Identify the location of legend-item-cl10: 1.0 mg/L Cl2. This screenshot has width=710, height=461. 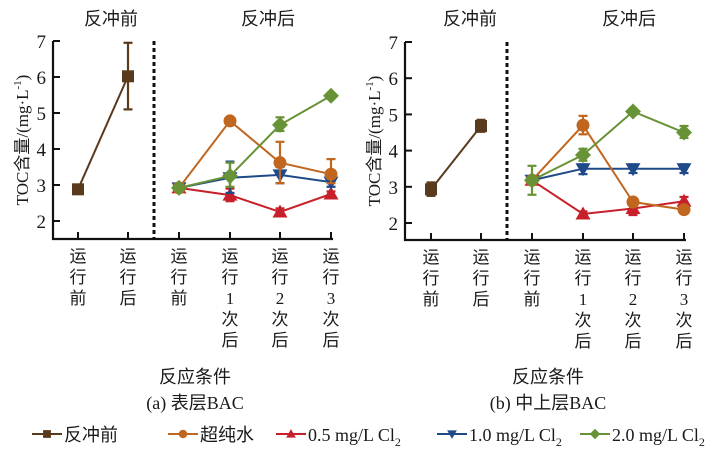
(499, 437).